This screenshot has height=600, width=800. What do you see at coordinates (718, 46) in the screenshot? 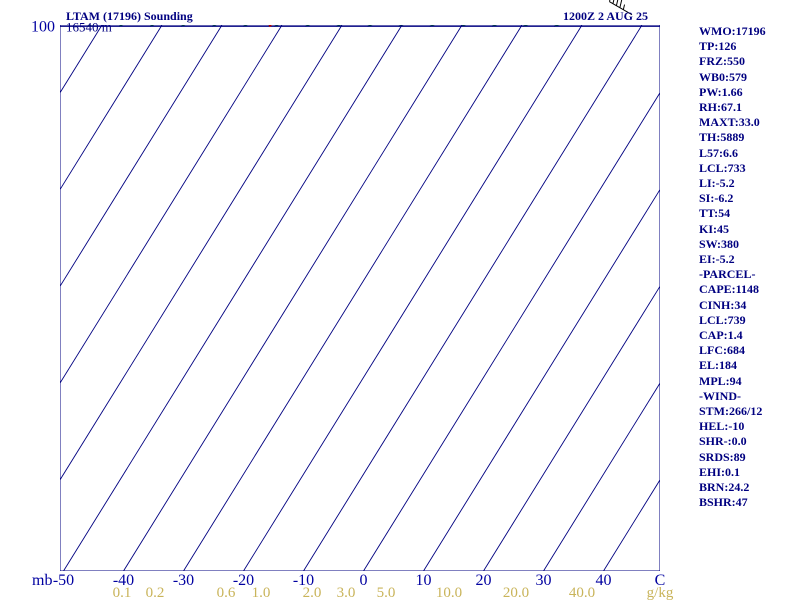
I see `stat-line: TP:126` at bounding box center [718, 46].